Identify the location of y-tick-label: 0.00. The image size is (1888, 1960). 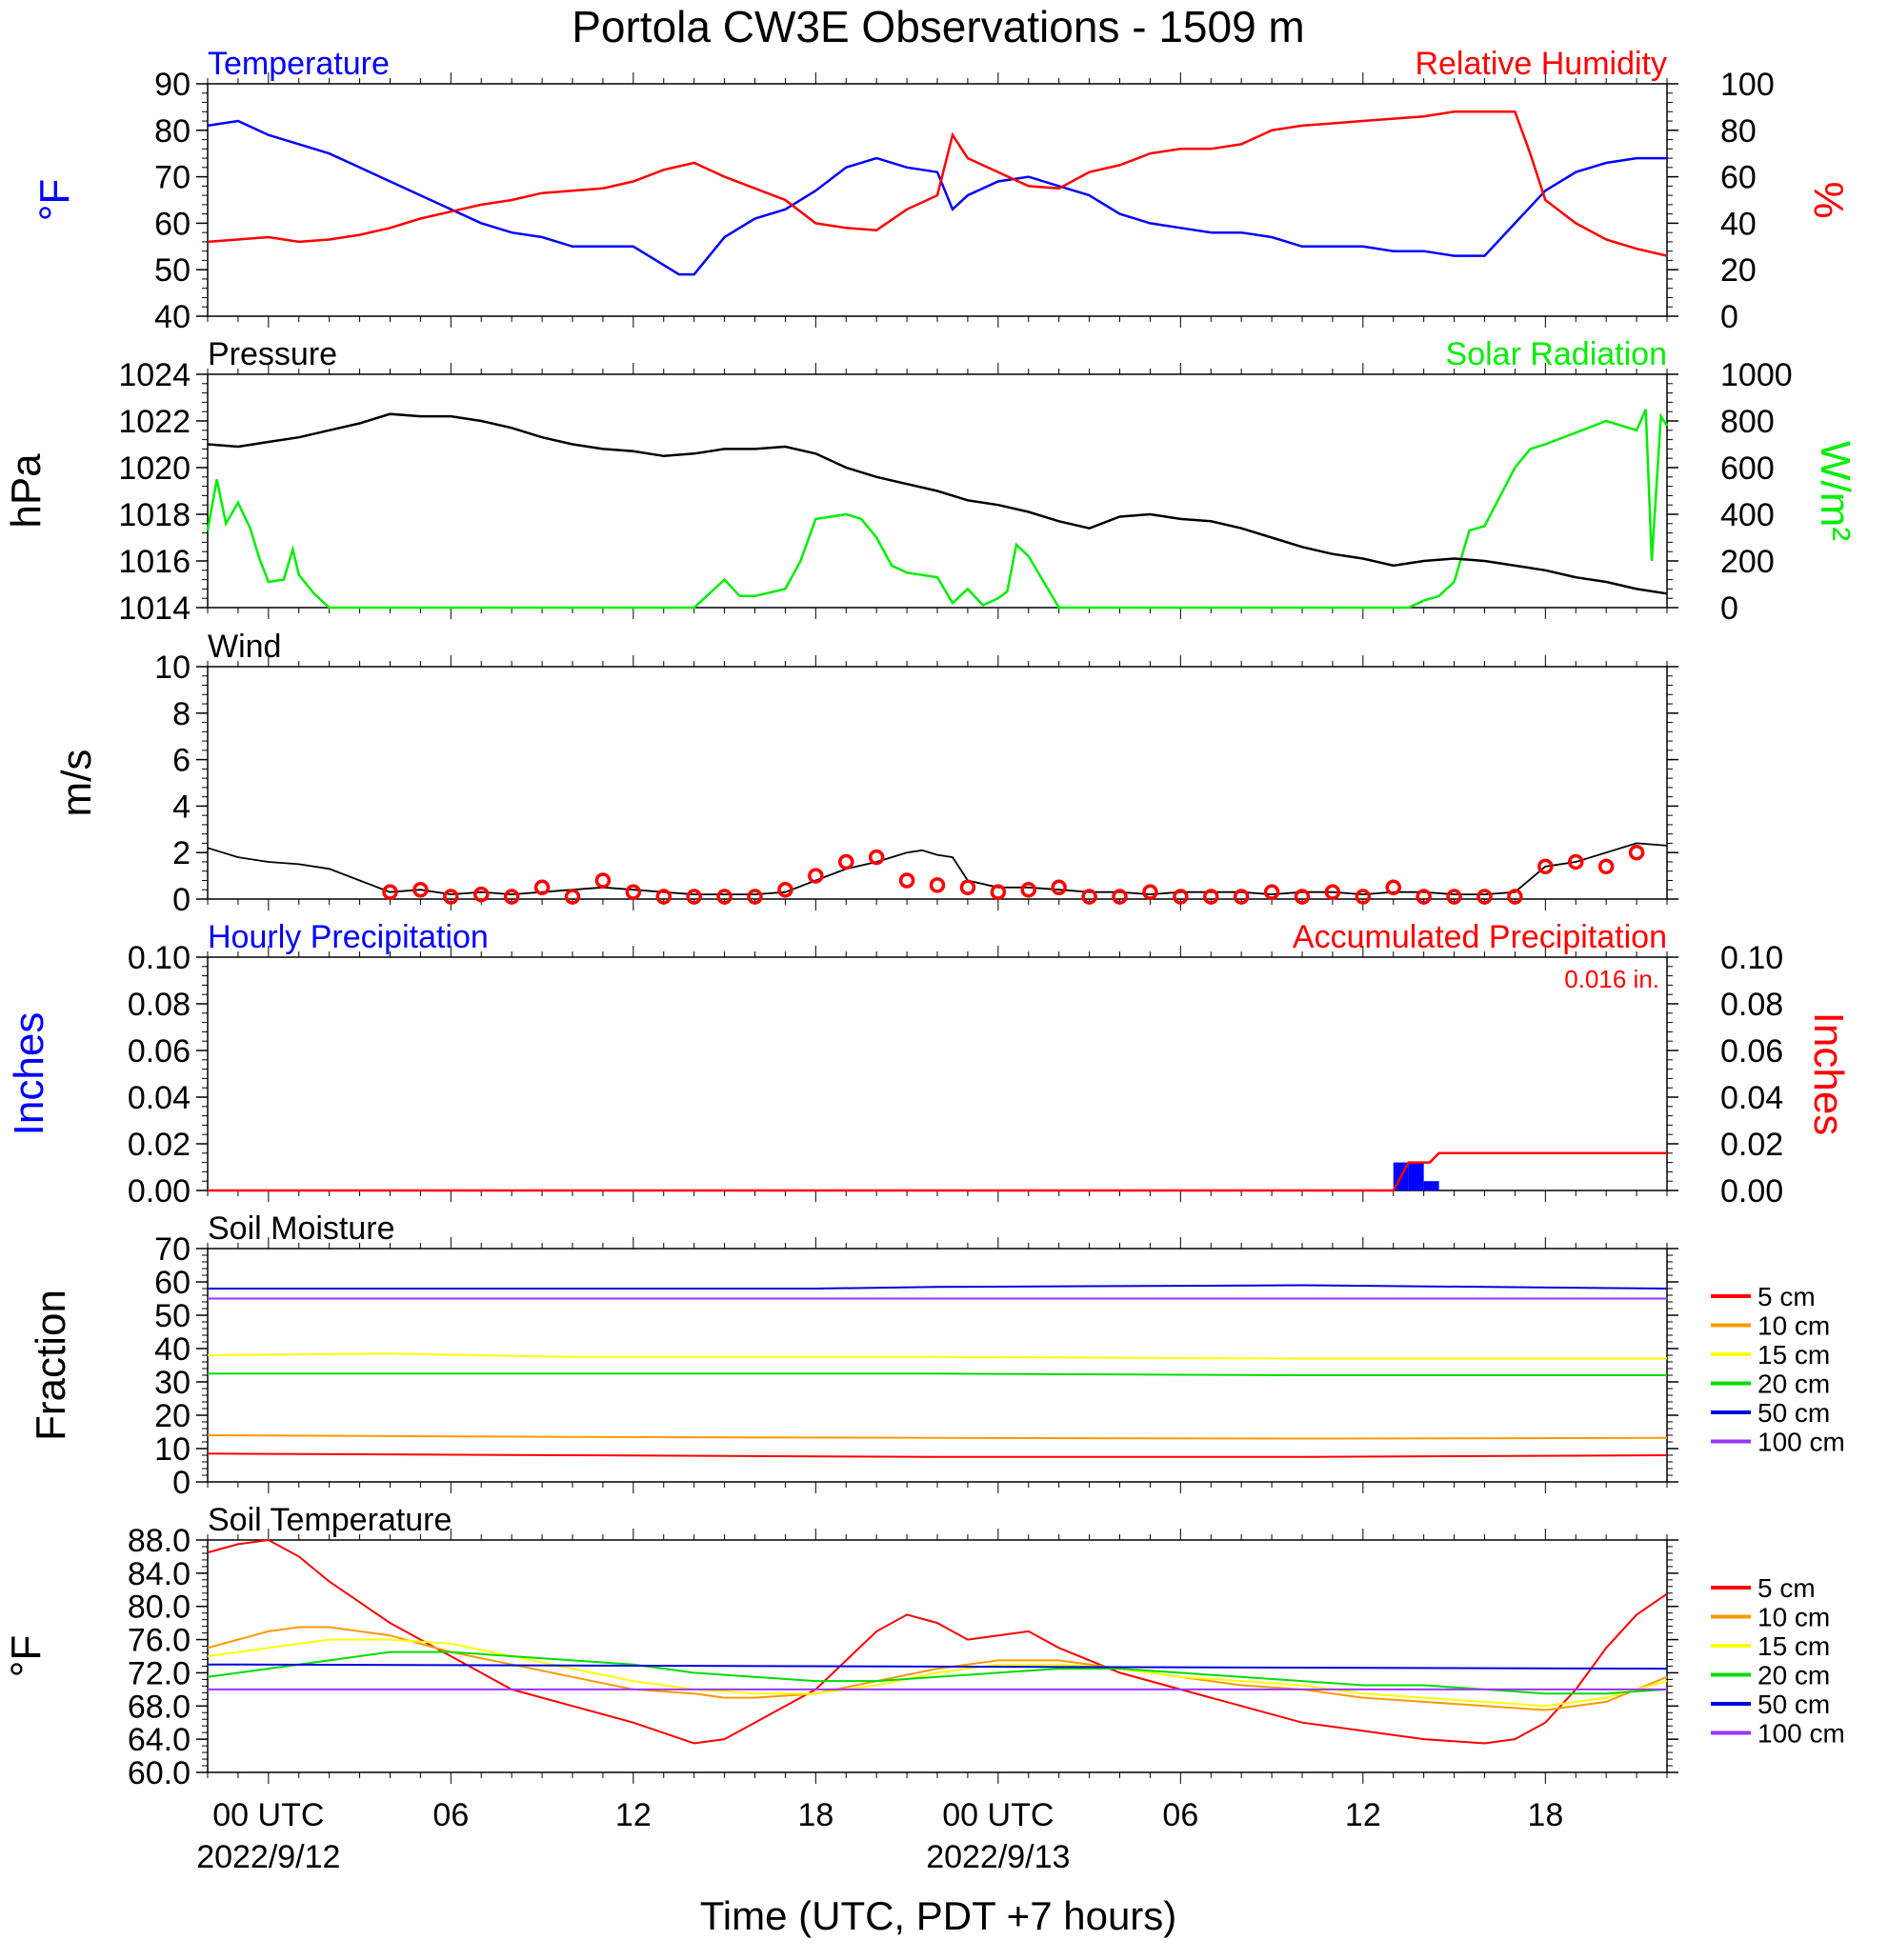
(159, 1191).